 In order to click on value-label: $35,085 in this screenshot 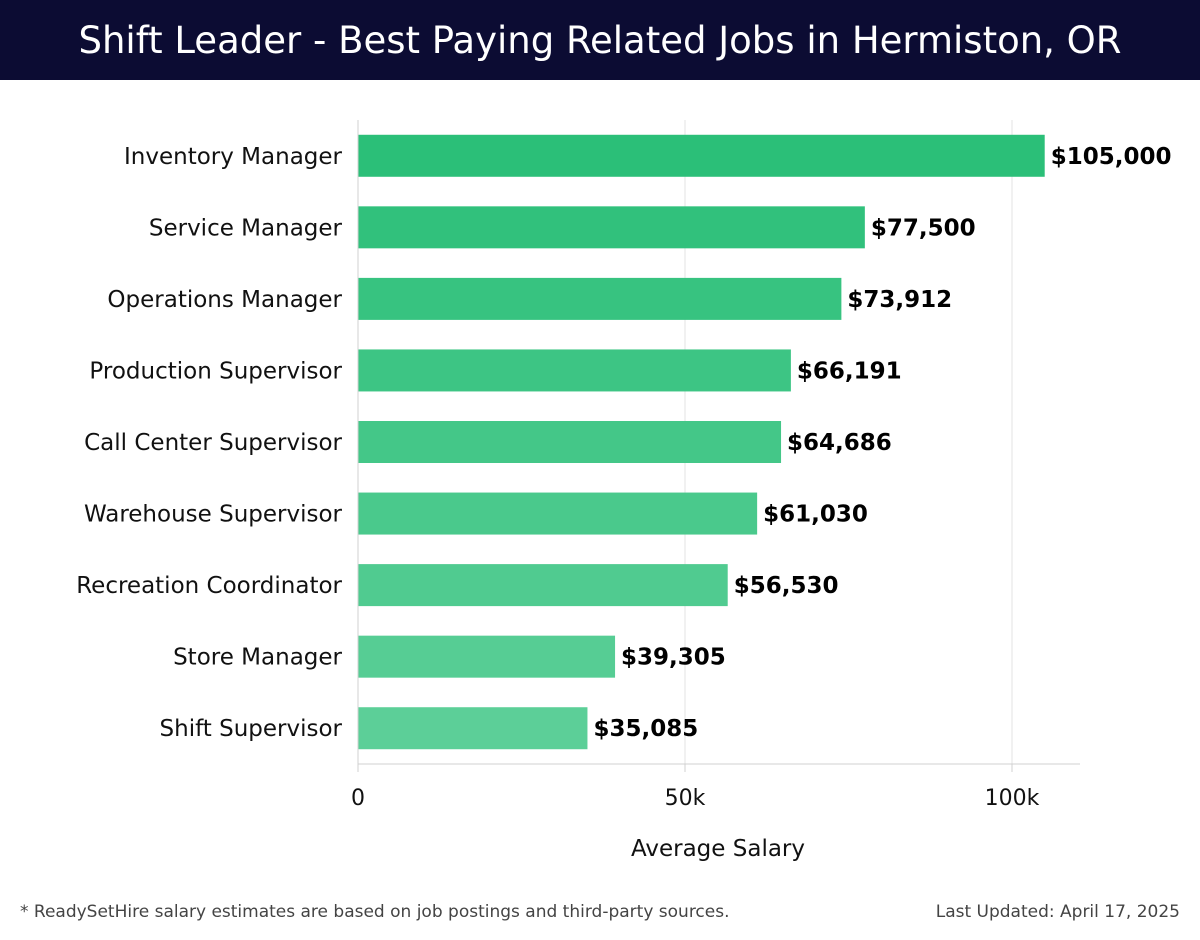, I will do `click(645, 729)`.